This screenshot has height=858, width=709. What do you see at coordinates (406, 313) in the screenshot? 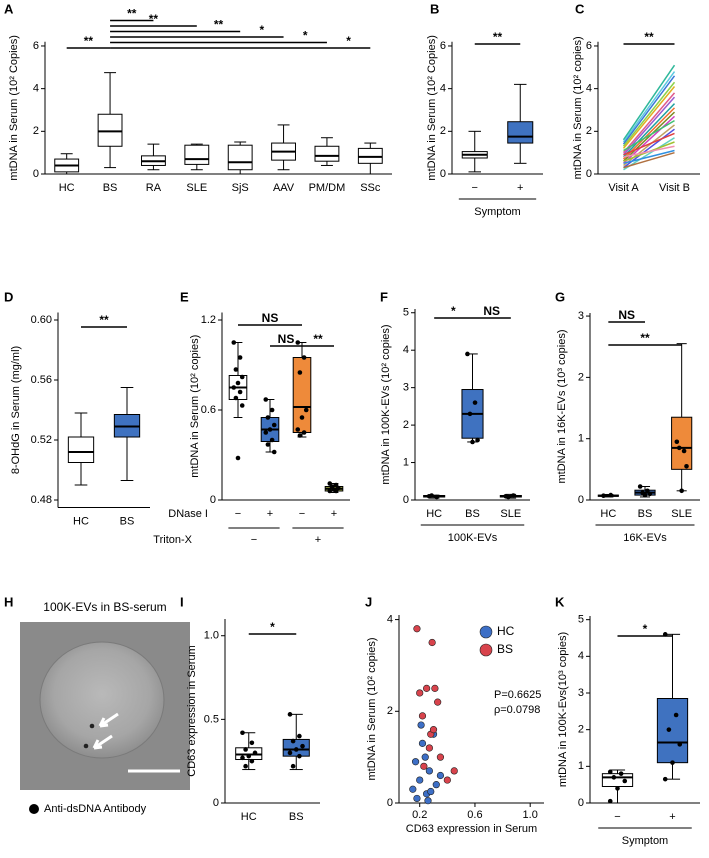
I see `y-tick-label: 5` at bounding box center [406, 313].